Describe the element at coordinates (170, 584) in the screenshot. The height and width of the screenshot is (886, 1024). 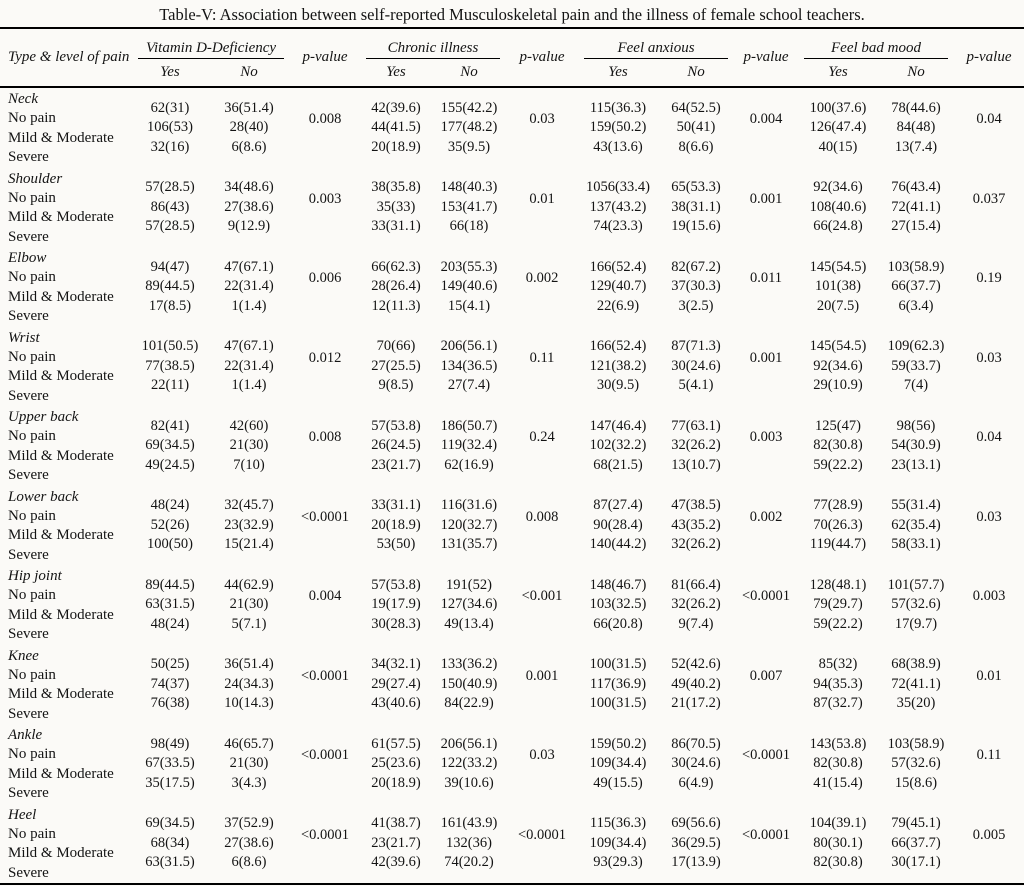
I see `count-value: 89(44.5)` at that location.